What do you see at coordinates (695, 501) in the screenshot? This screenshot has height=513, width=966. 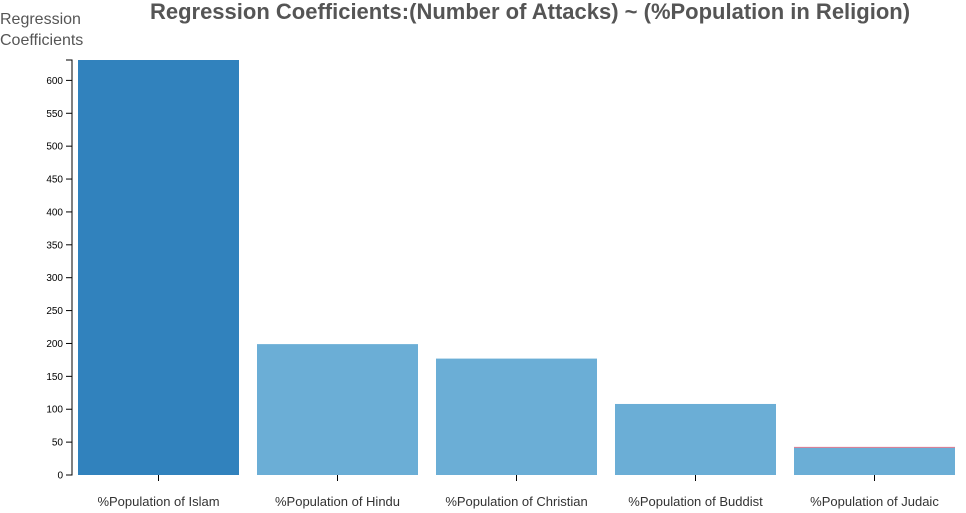 I see `x-tick-label: %Population of Buddist` at bounding box center [695, 501].